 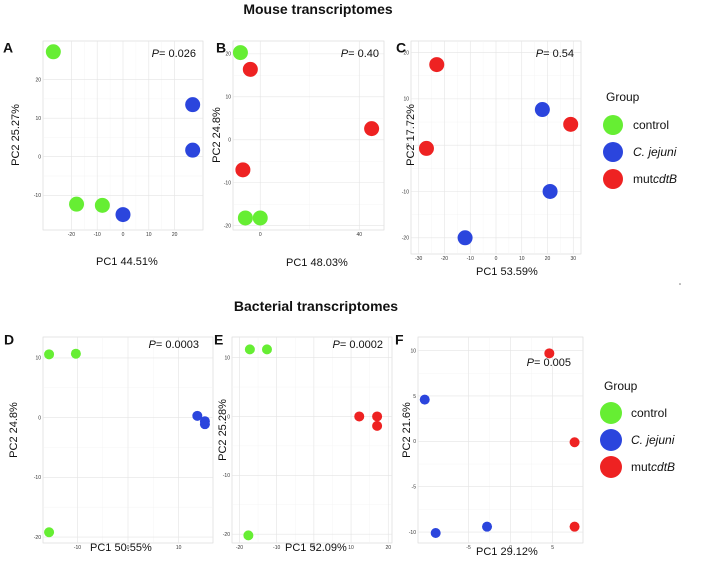 What do you see at coordinates (361, 345) in the screenshot?
I see `p-number: = 0.0002` at bounding box center [361, 345].